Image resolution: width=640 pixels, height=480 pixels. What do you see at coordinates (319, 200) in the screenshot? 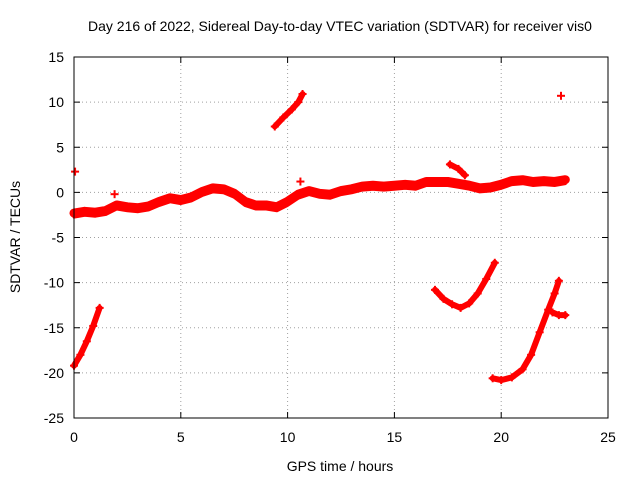
I see `series-main-track-spread` at bounding box center [319, 200].